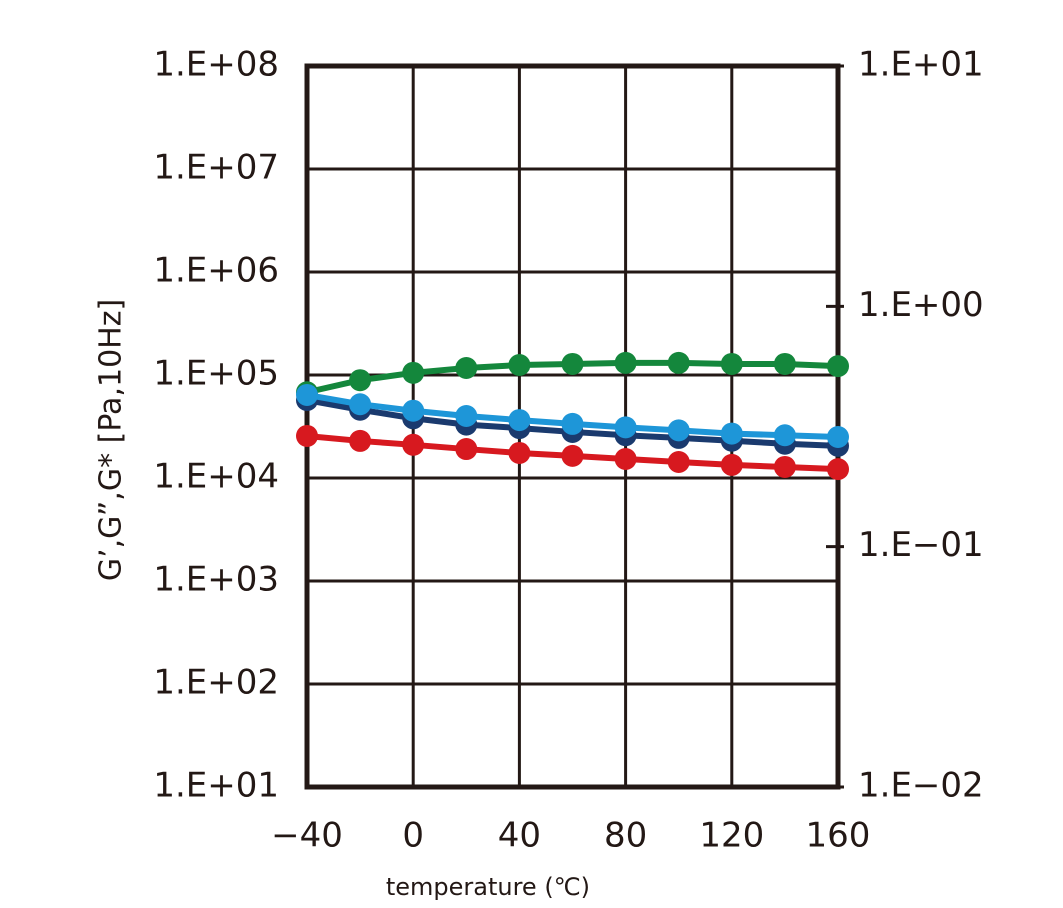 Image resolution: width=1063 pixels, height=908 pixels. Describe the element at coordinates (216, 580) in the screenshot. I see `y-tick-label: 1.E+03` at that location.